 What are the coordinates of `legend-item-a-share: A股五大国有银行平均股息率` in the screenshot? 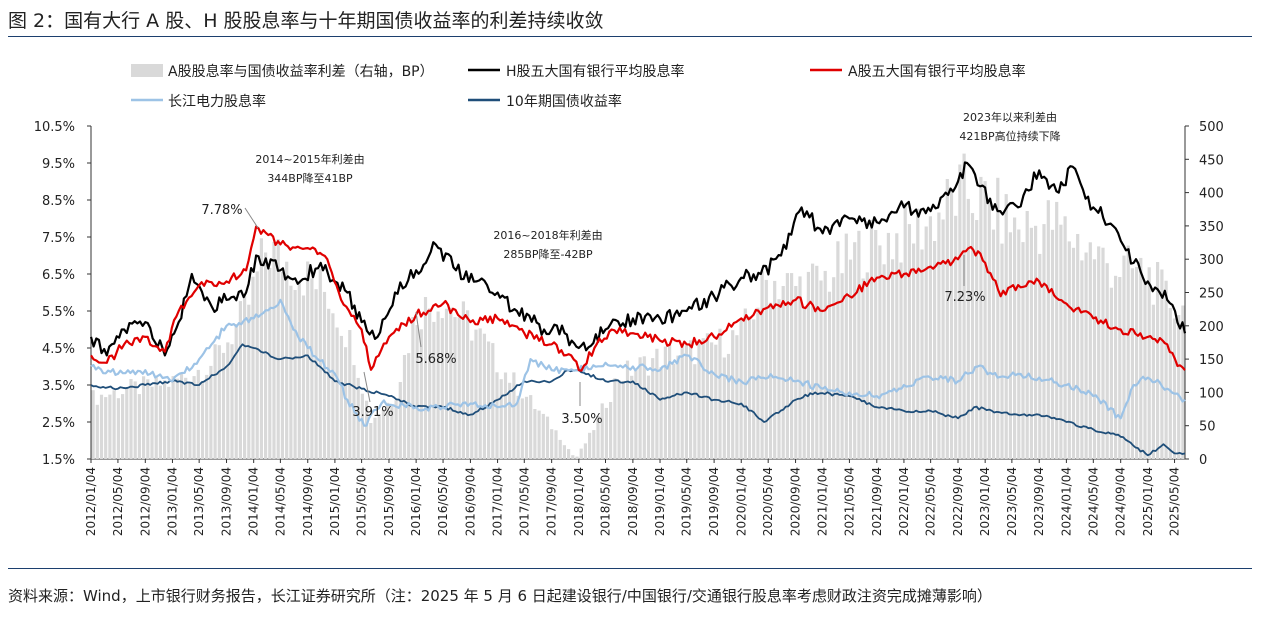 It's located at (918, 71).